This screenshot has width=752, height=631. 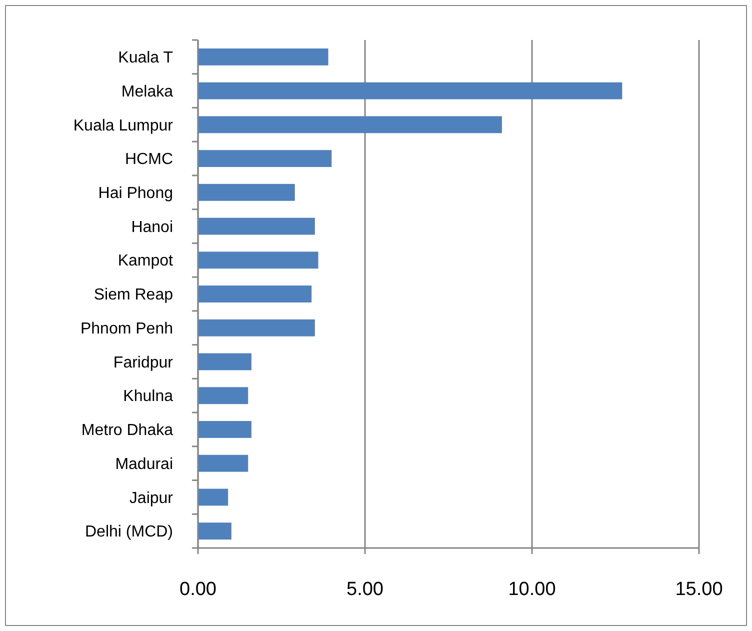 What do you see at coordinates (134, 295) in the screenshot?
I see `y-tick-label: Siem Reap` at bounding box center [134, 295].